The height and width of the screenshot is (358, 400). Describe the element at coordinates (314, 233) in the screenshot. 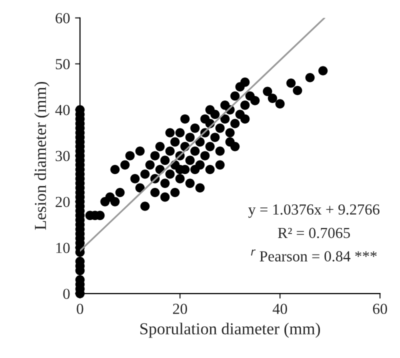

I see `annotation: R² = 0.7065` at that location.